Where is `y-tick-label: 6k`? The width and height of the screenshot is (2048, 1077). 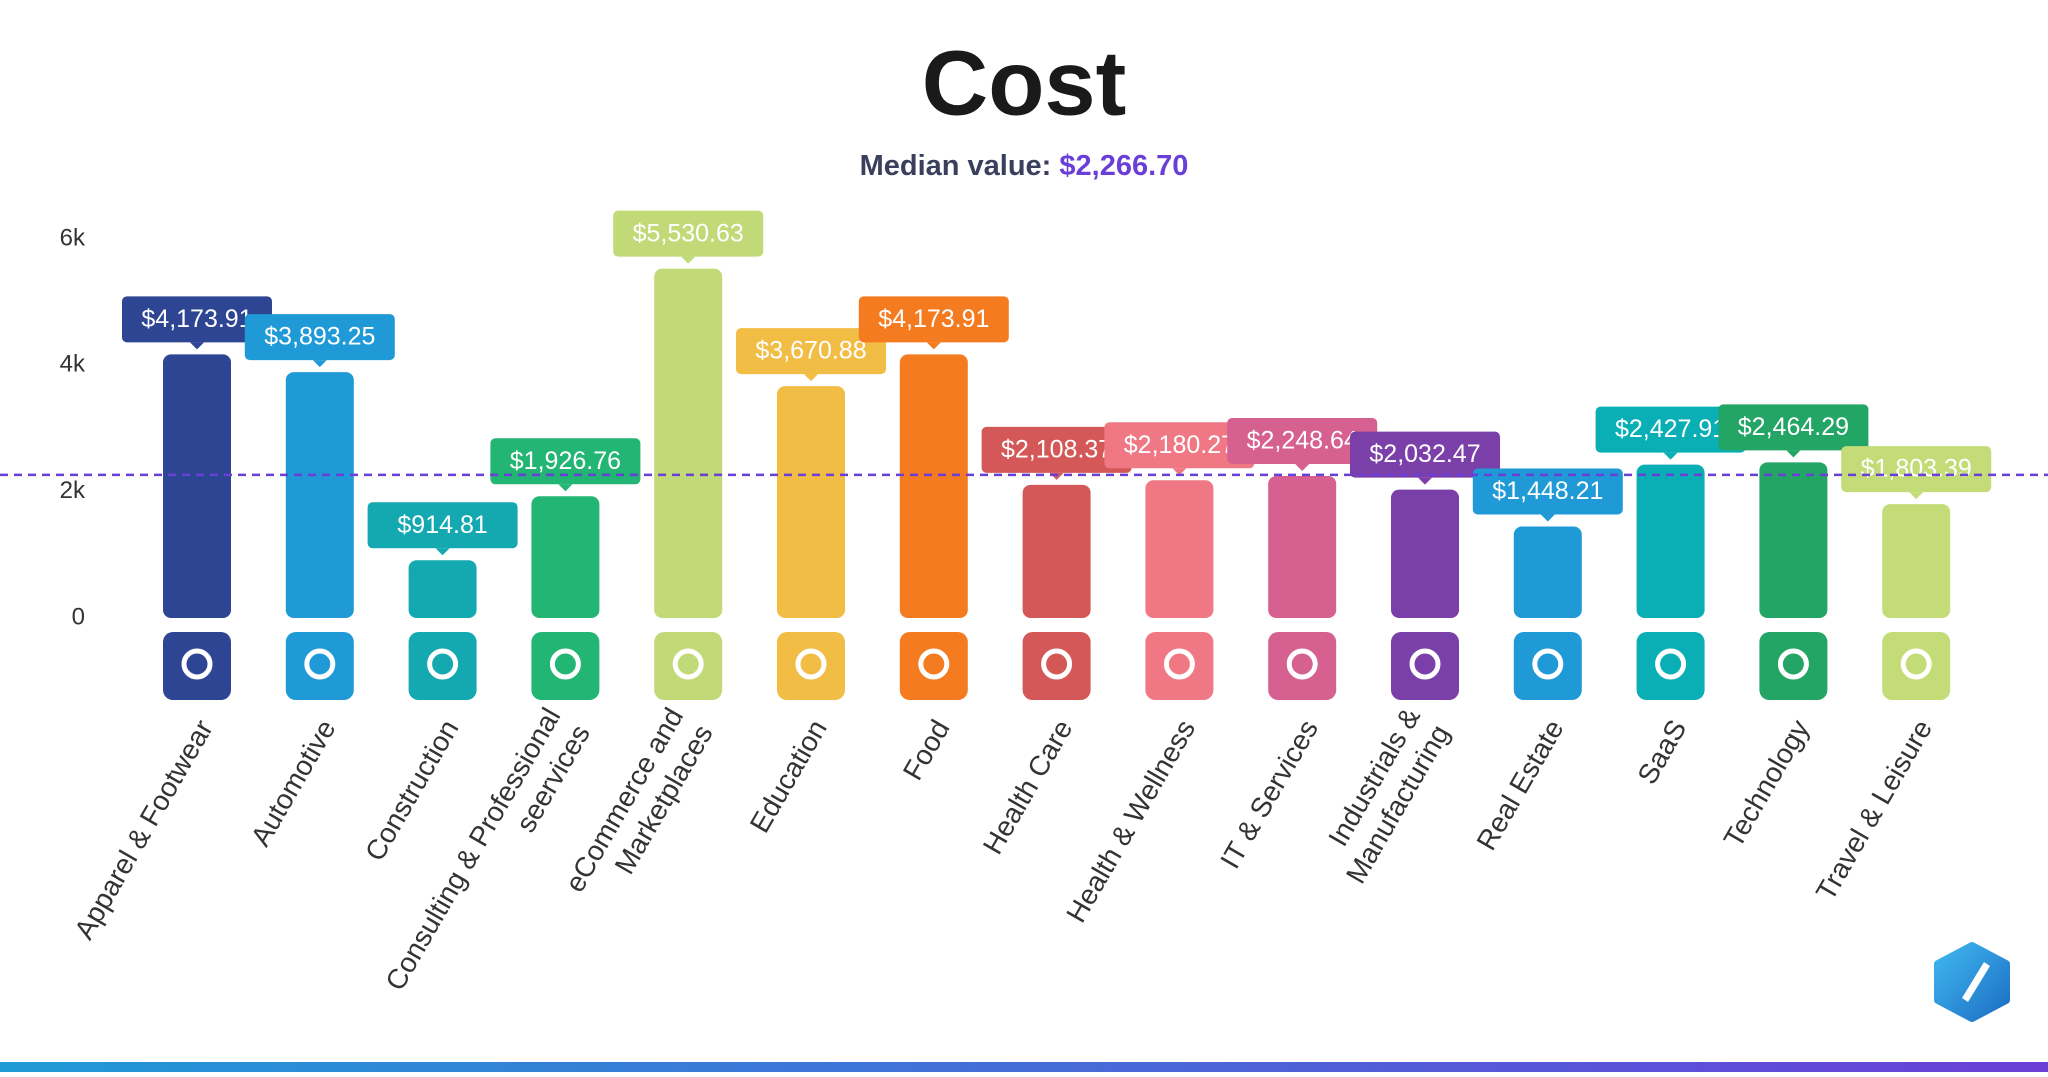 y-tick-label: 6k is located at coordinates (73, 237).